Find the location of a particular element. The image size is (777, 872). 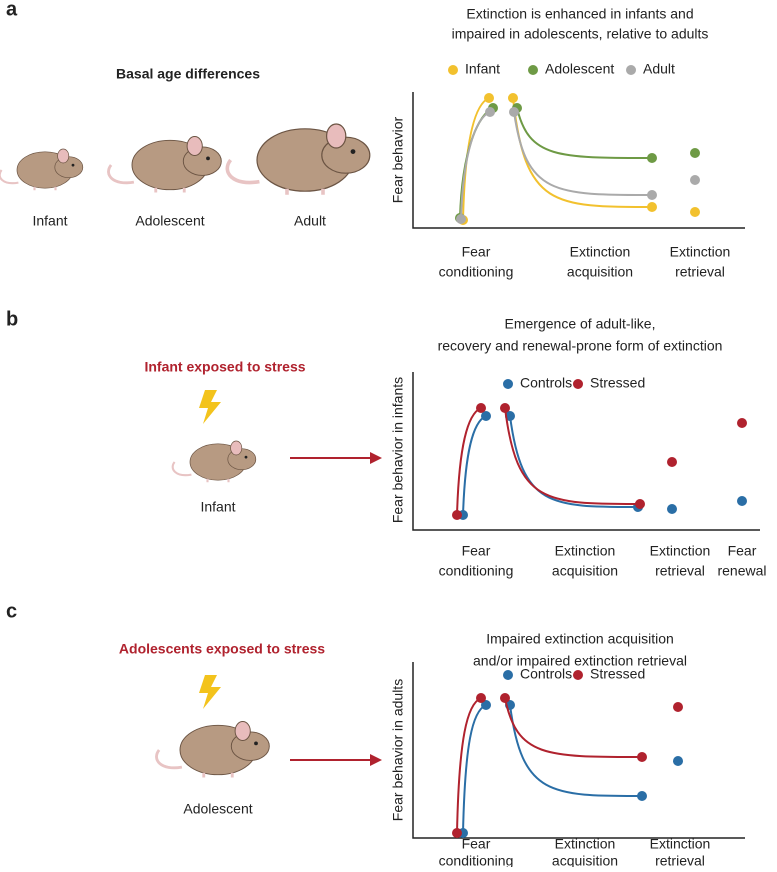

mouse-label: Infant is located at coordinates (49, 221).